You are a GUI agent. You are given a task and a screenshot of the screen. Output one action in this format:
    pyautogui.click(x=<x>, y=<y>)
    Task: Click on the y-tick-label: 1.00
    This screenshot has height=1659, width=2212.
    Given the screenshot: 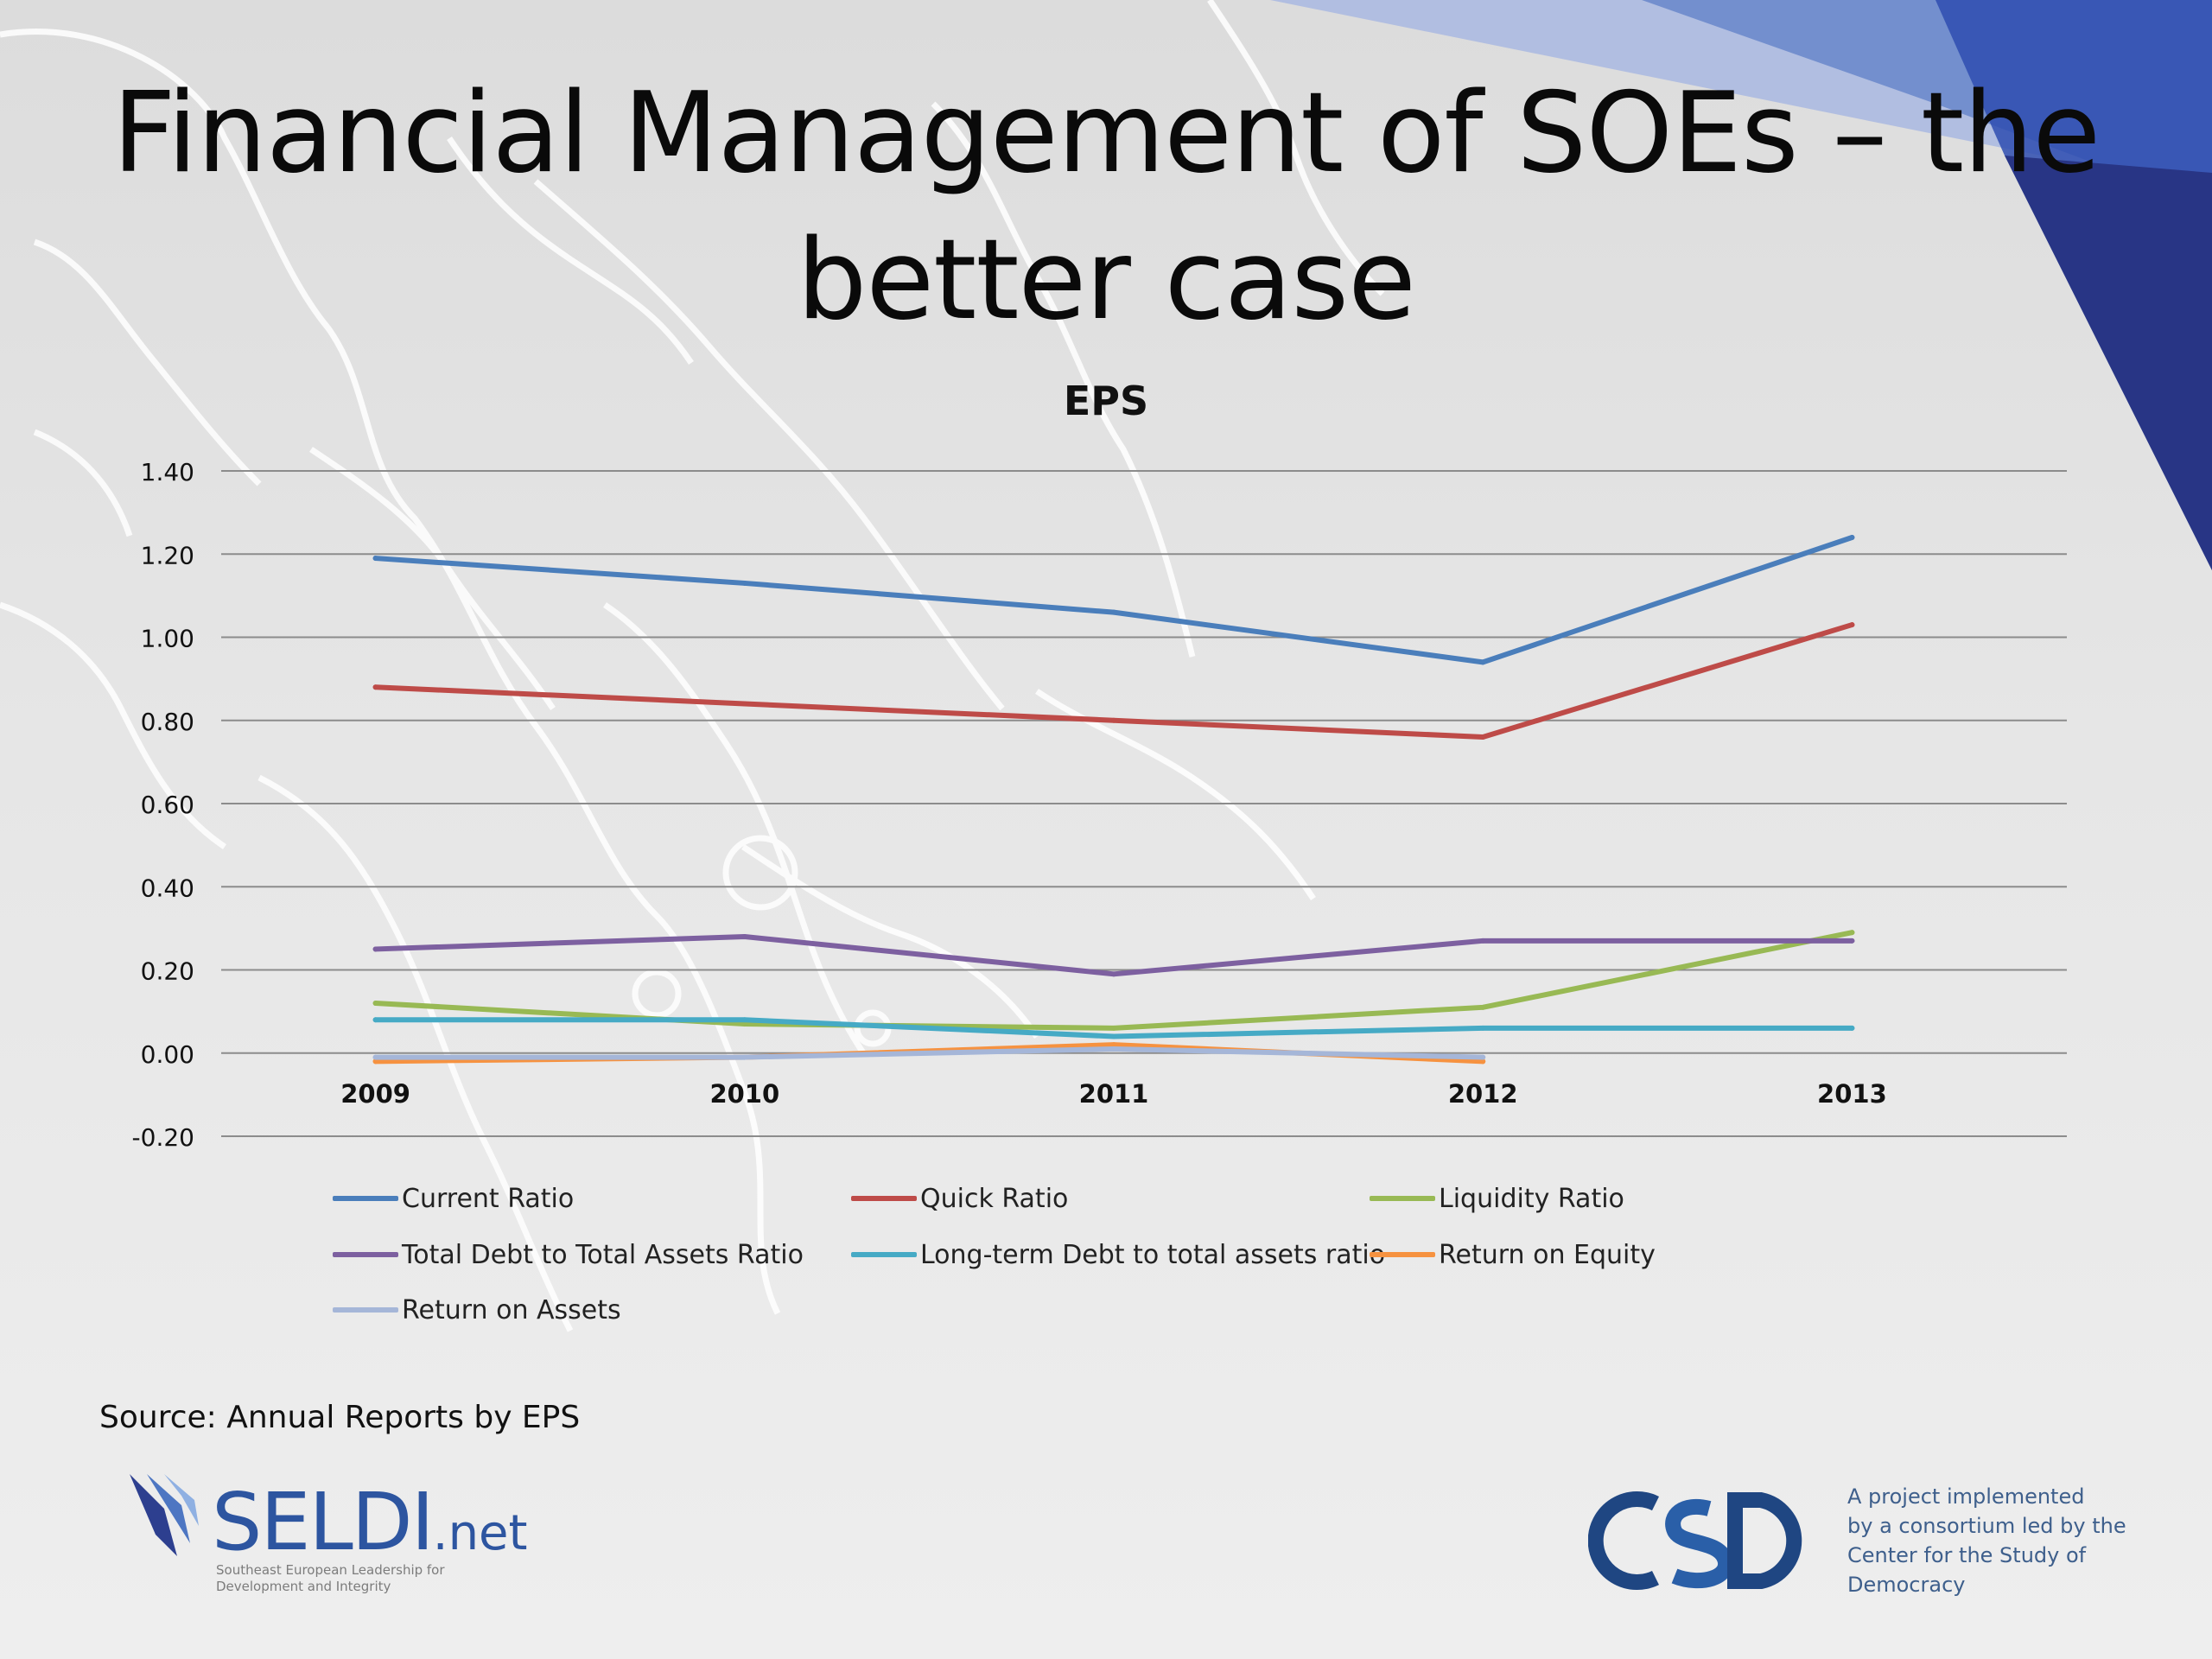 What is the action you would take?
    pyautogui.click(x=167, y=639)
    